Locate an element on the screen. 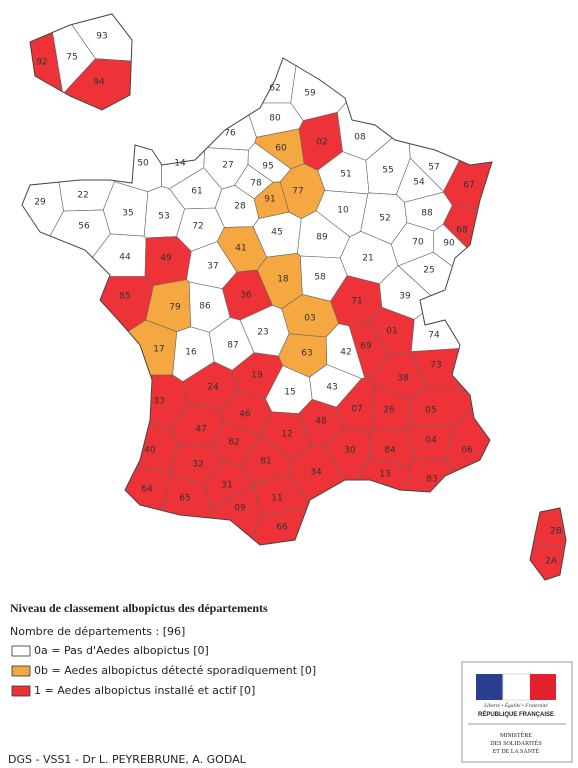  department-code: 17 is located at coordinates (158, 350).